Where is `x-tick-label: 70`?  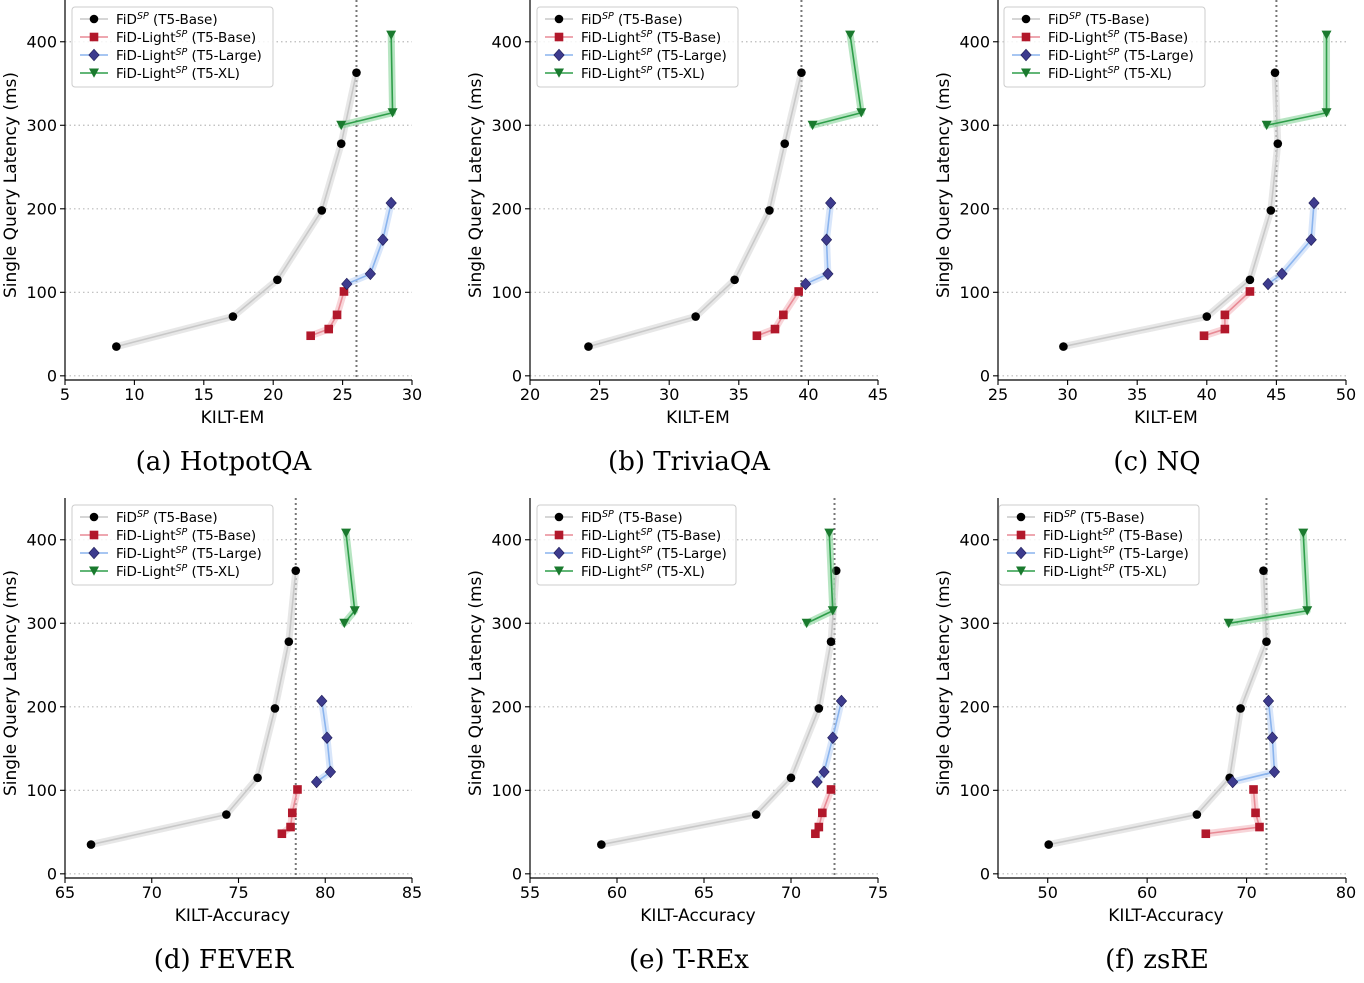 x-tick-label: 70 is located at coordinates (1246, 892).